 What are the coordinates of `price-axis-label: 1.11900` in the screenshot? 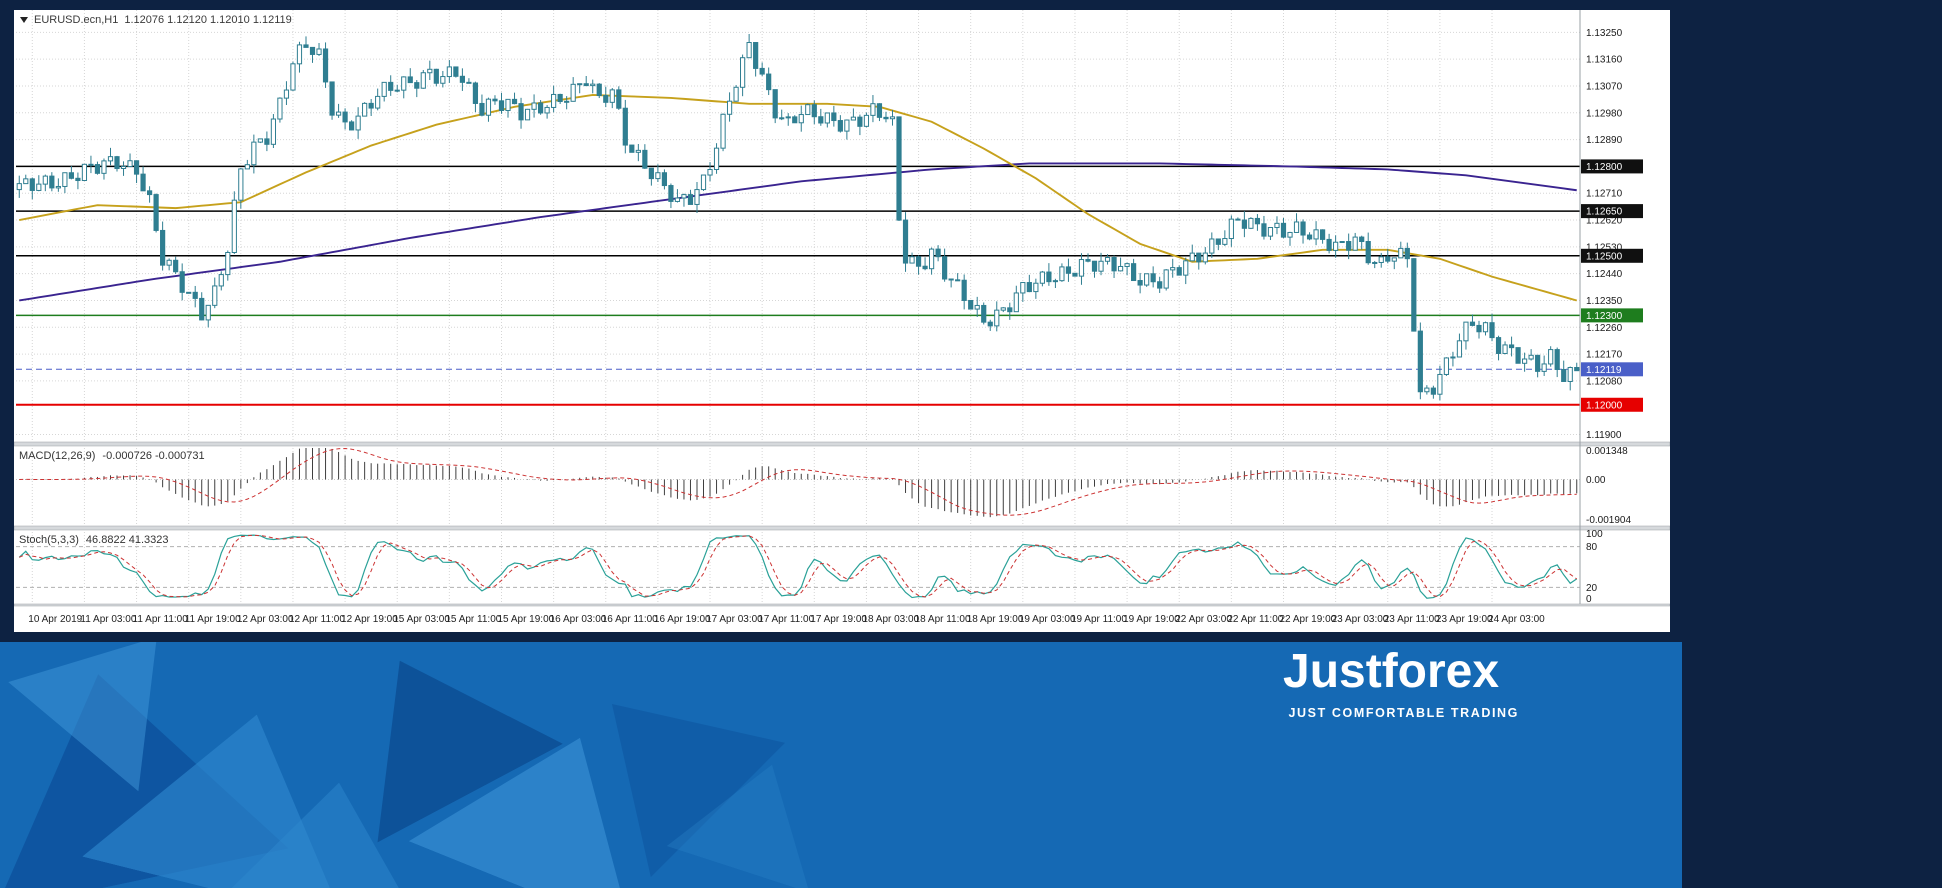 It's located at (1604, 435).